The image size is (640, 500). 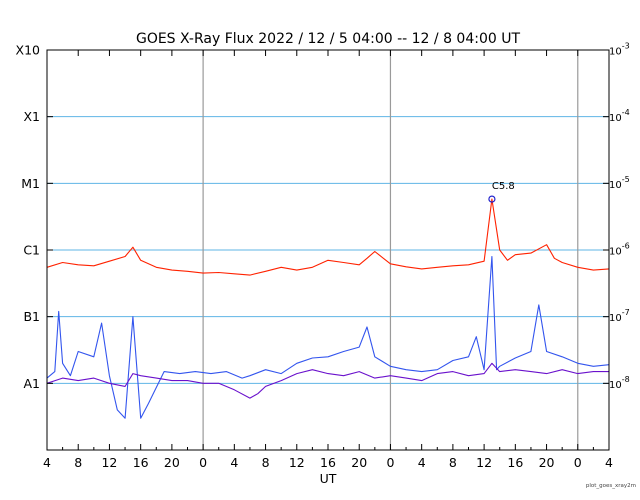 I want to click on y-right-label-0: 10-3, so click(x=619, y=50).